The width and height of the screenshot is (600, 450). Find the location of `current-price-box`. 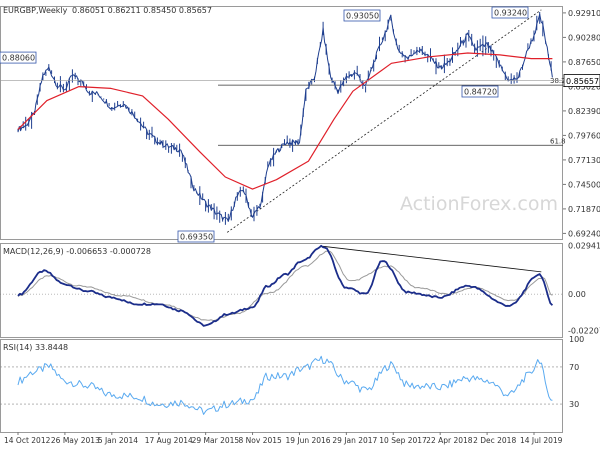

current-price-box is located at coordinates (581, 80).